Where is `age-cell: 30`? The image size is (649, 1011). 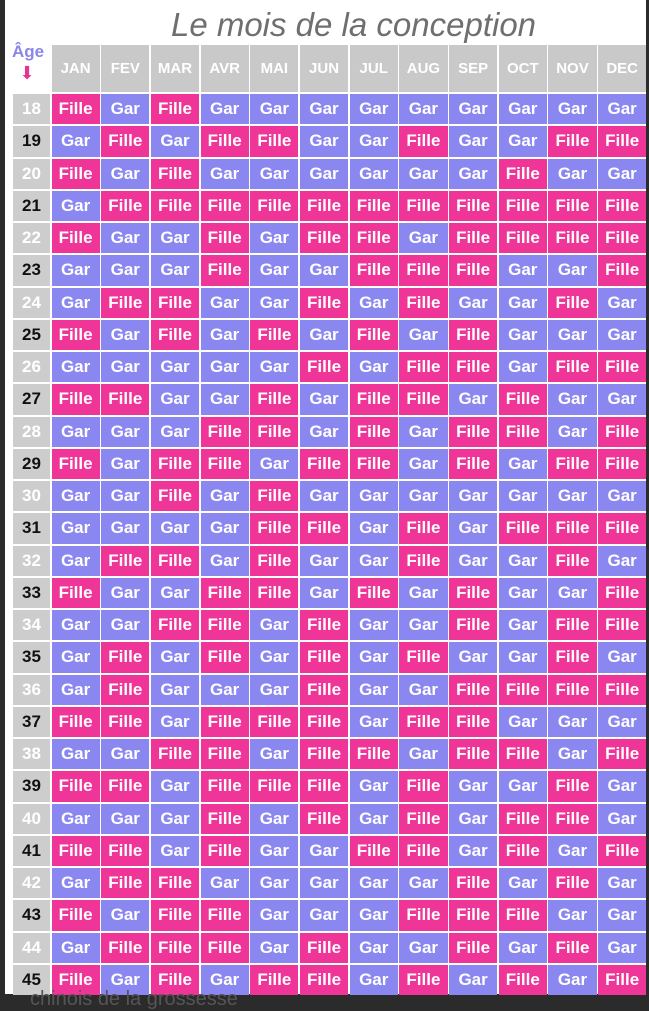
age-cell: 30 is located at coordinates (31, 496).